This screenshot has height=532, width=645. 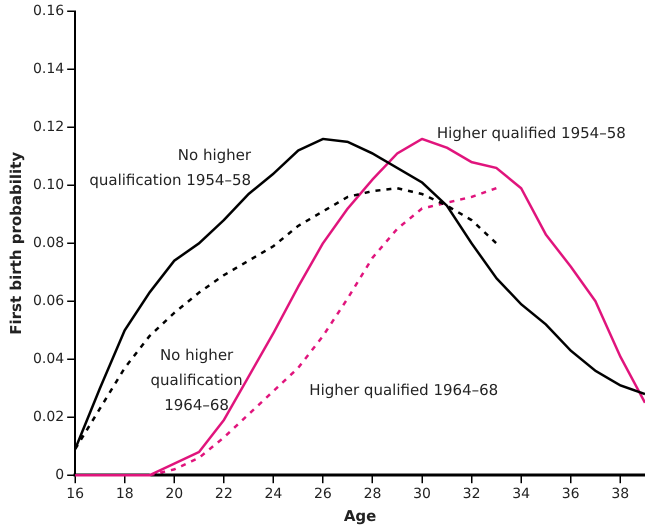 I want to click on x-tick-label: 28, so click(x=373, y=494).